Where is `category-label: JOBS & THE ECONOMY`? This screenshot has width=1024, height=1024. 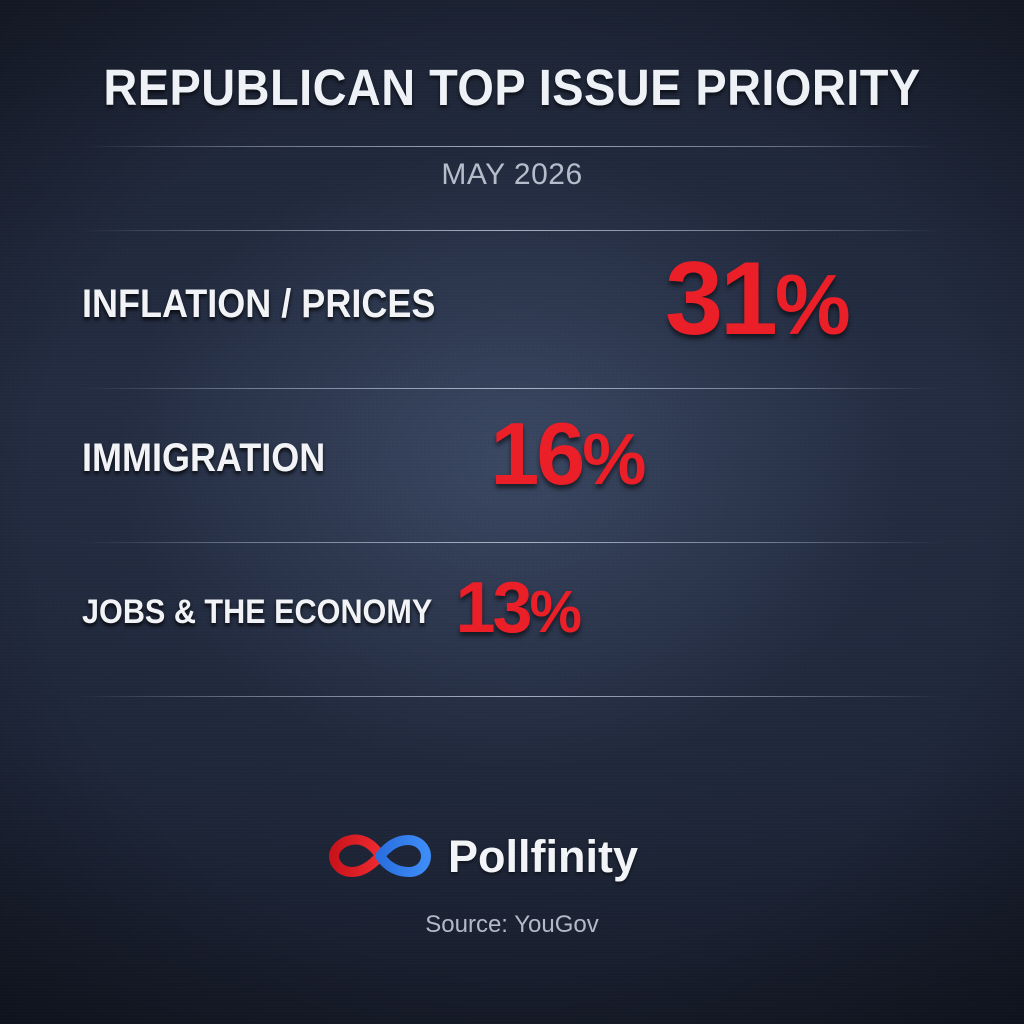 category-label: JOBS & THE ECONOMY is located at coordinates (257, 612).